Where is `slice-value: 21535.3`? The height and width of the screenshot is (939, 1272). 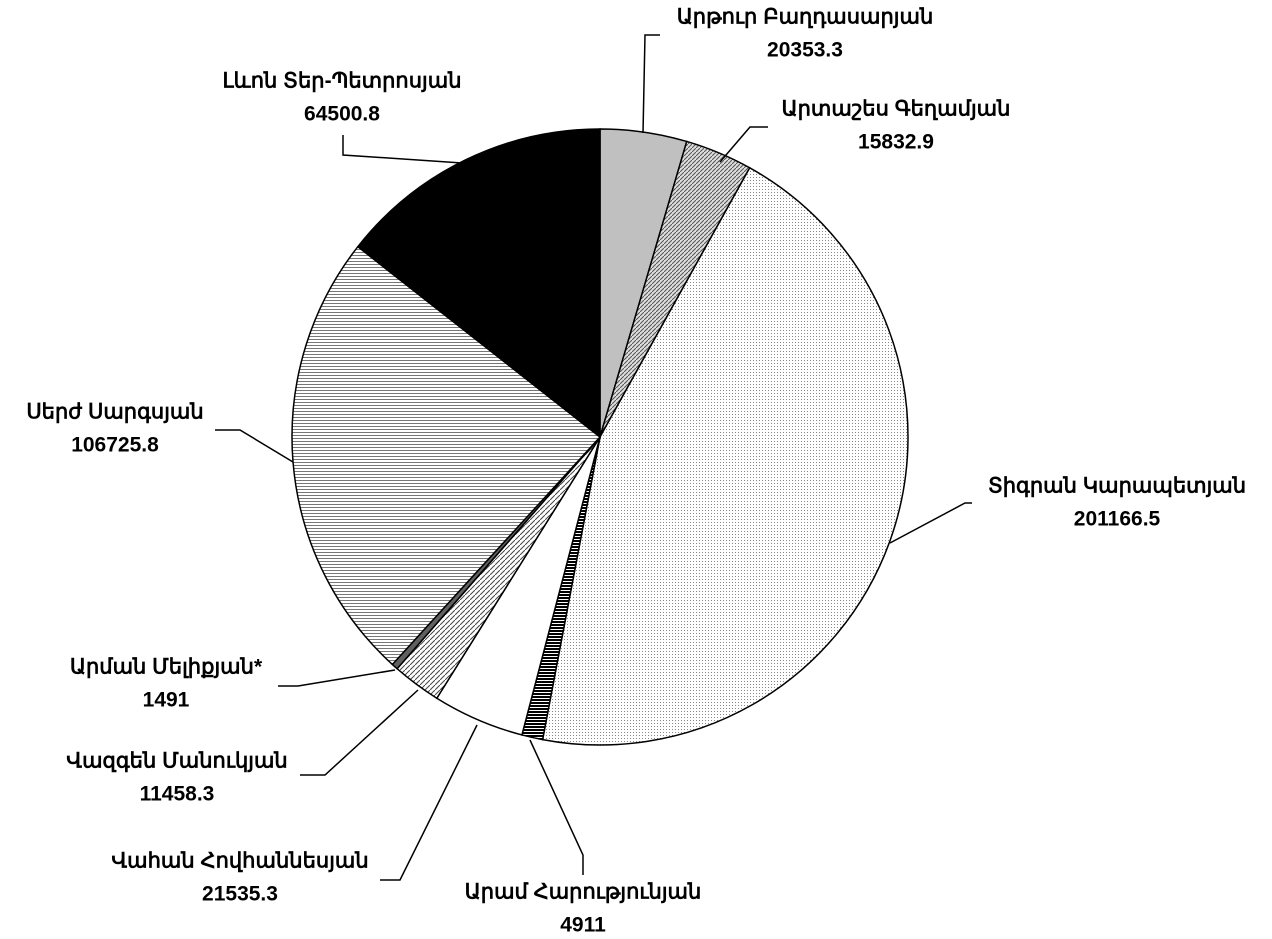 slice-value: 21535.3 is located at coordinates (240, 894).